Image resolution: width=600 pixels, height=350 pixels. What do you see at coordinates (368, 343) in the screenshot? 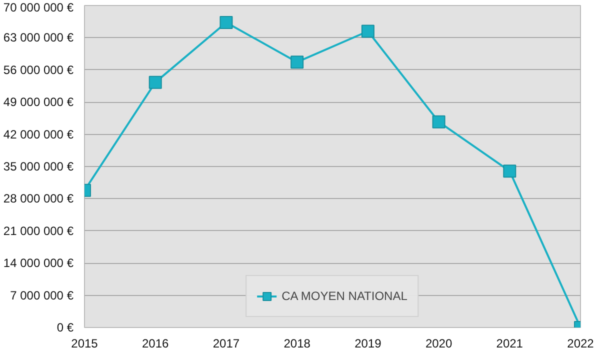
I see `x-tick-label: 2019` at bounding box center [368, 343].